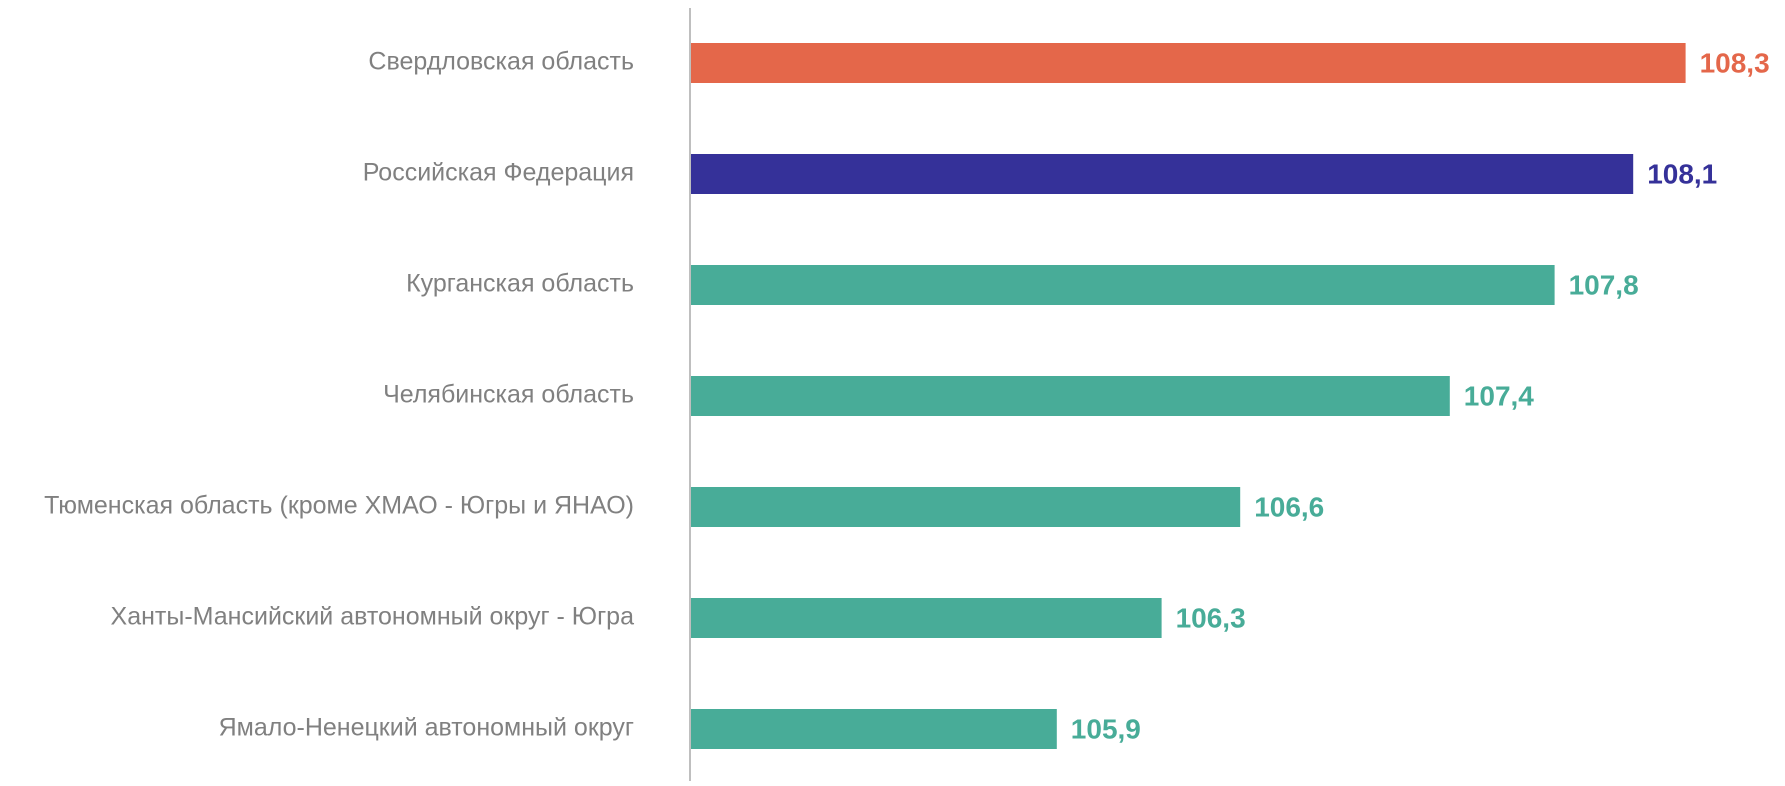  I want to click on category-label: Курганская область, so click(520, 284).